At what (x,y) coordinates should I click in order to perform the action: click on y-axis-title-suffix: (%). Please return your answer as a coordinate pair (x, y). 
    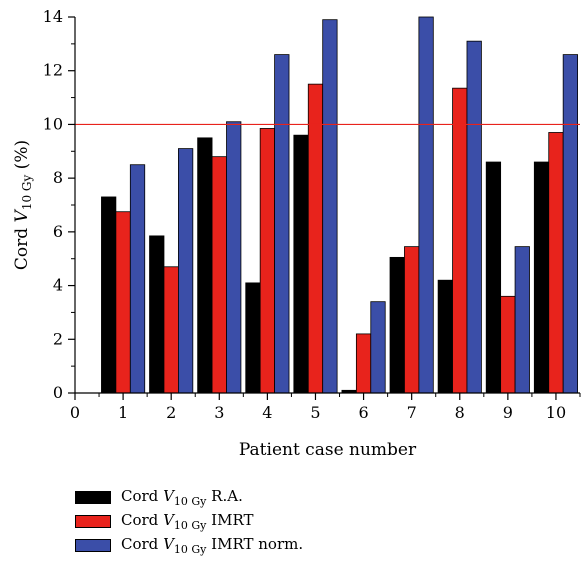
    Looking at the image, I should click on (22, 157).